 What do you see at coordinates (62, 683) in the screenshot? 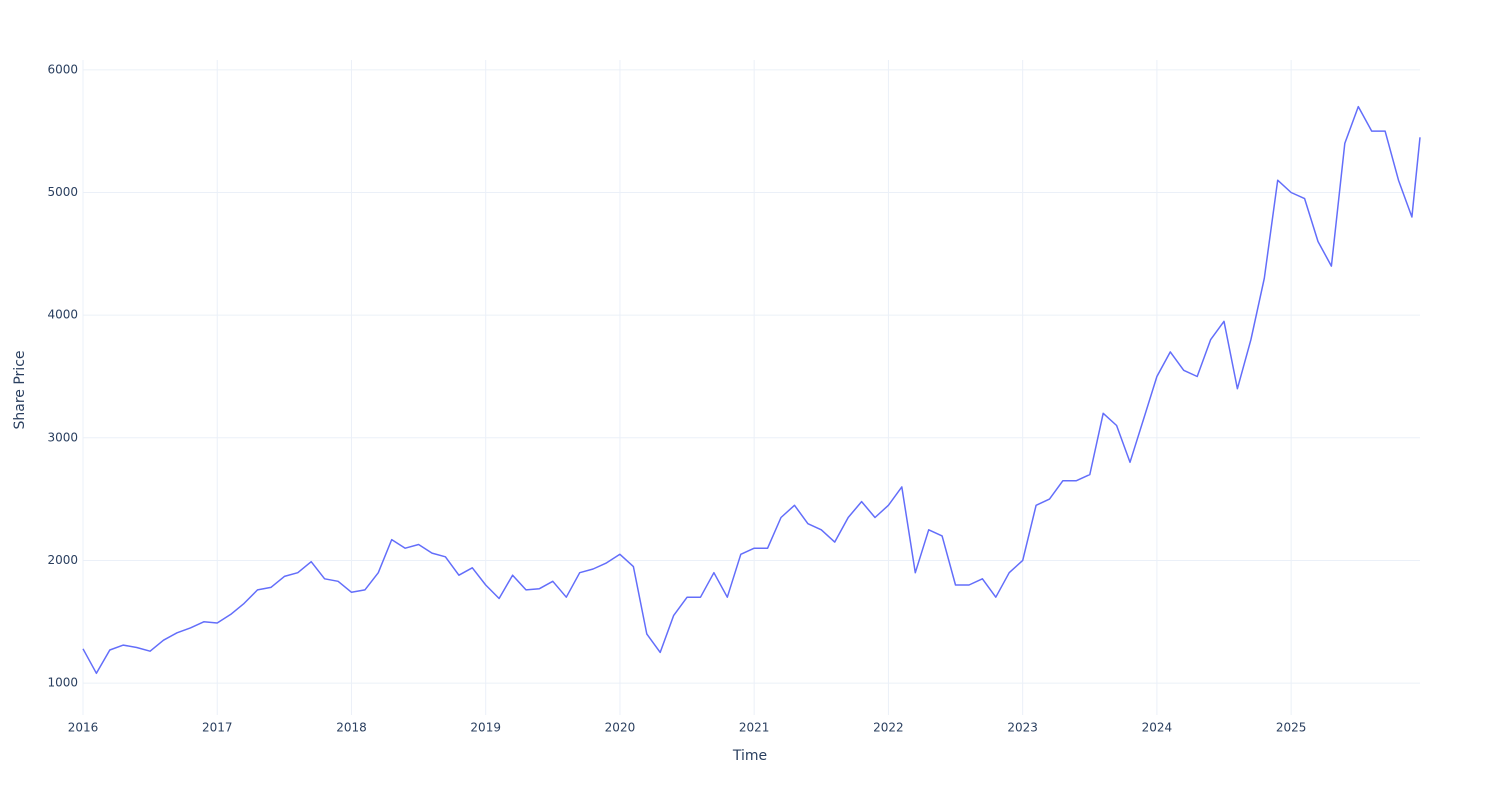
I see `y-tick-label: 1000` at bounding box center [62, 683].